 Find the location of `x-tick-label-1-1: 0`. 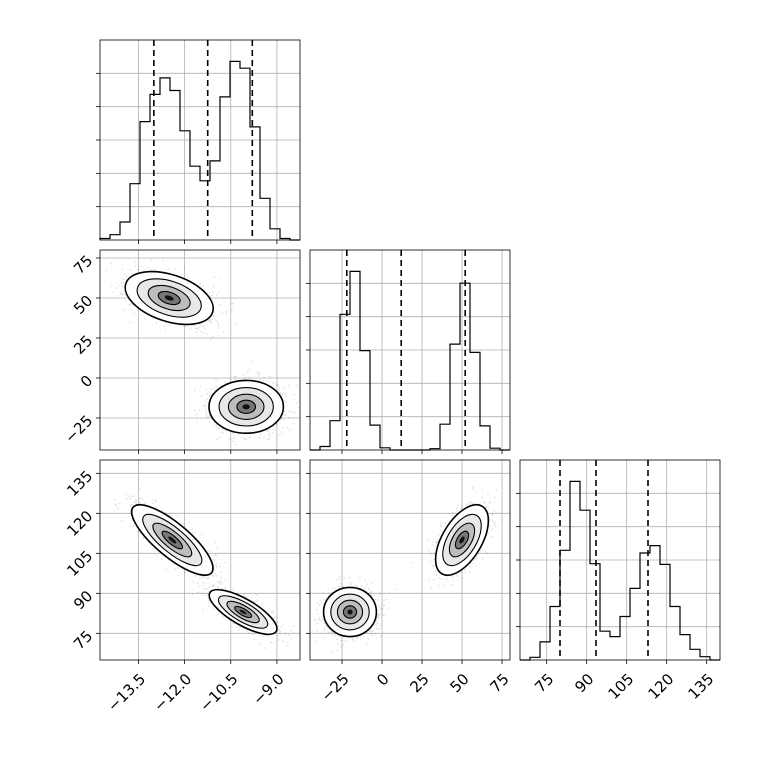

x-tick-label-1-1: 0 is located at coordinates (382, 679).